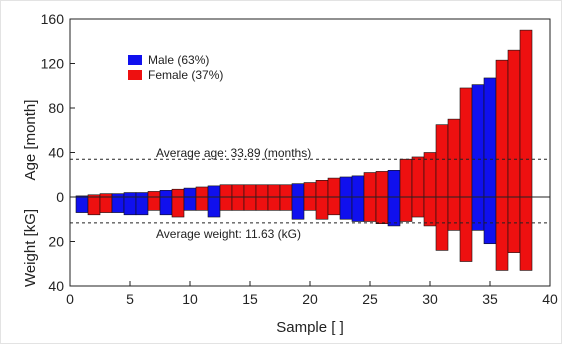 The height and width of the screenshot is (346, 564). What do you see at coordinates (310, 327) in the screenshot?
I see `x-axis-label: Sample [ ]` at bounding box center [310, 327].